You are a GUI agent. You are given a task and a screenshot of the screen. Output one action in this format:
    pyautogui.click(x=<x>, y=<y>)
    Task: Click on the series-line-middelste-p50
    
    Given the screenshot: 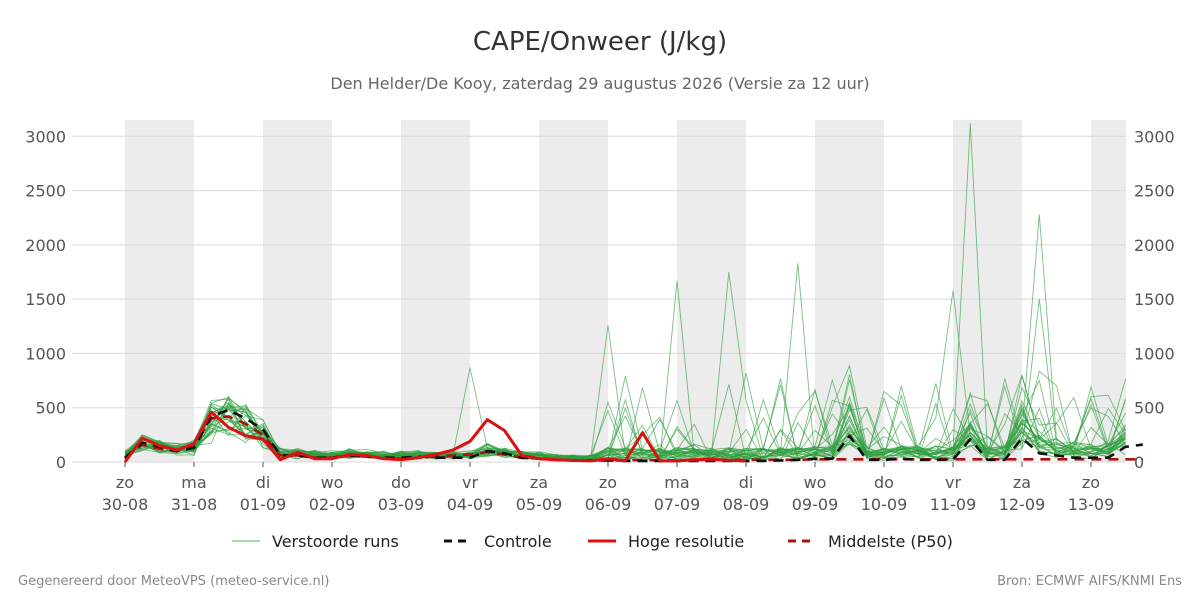 What is the action you would take?
    pyautogui.click(x=633, y=438)
    